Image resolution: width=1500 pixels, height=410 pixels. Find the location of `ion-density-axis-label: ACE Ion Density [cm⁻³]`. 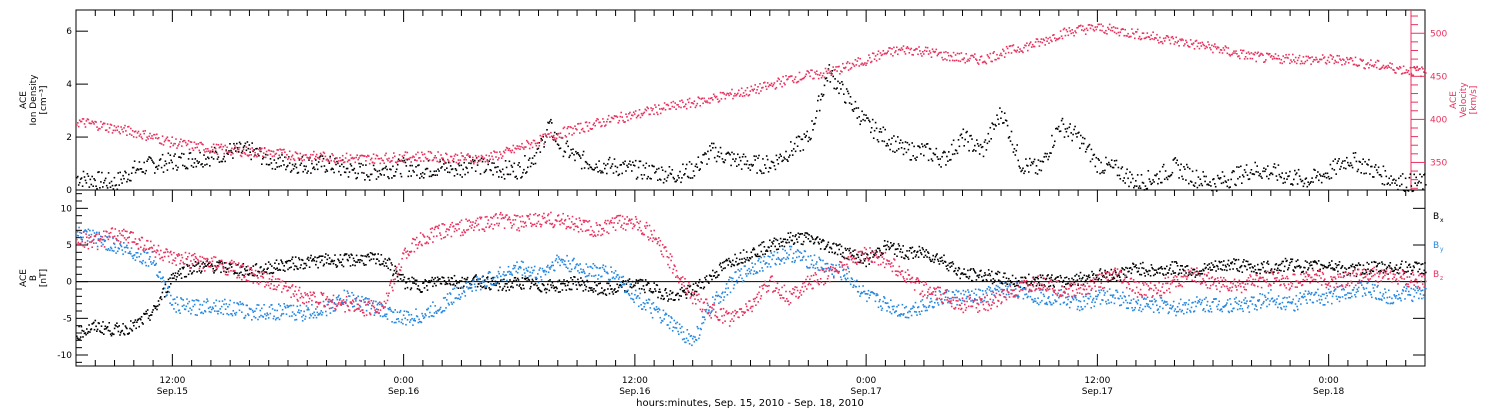

ion-density-axis-label: ACE Ion Density [cm⁻³] is located at coordinates (34, 100).